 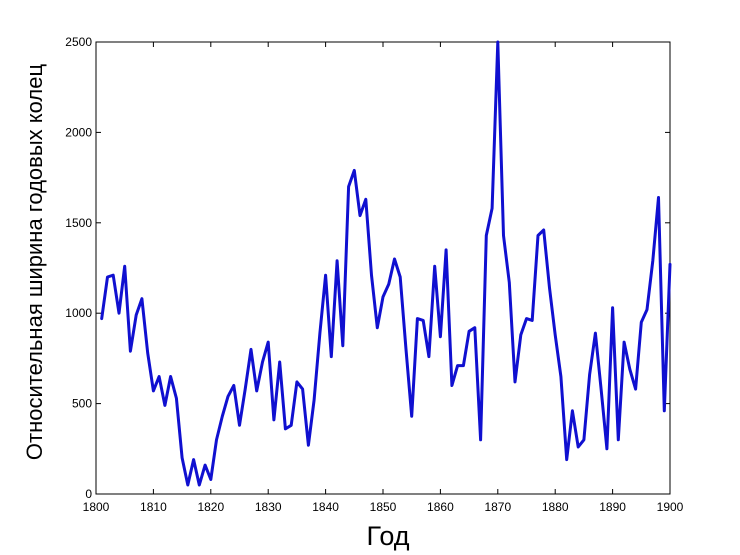 I want to click on x-tick-label: 1900, so click(x=670, y=507).